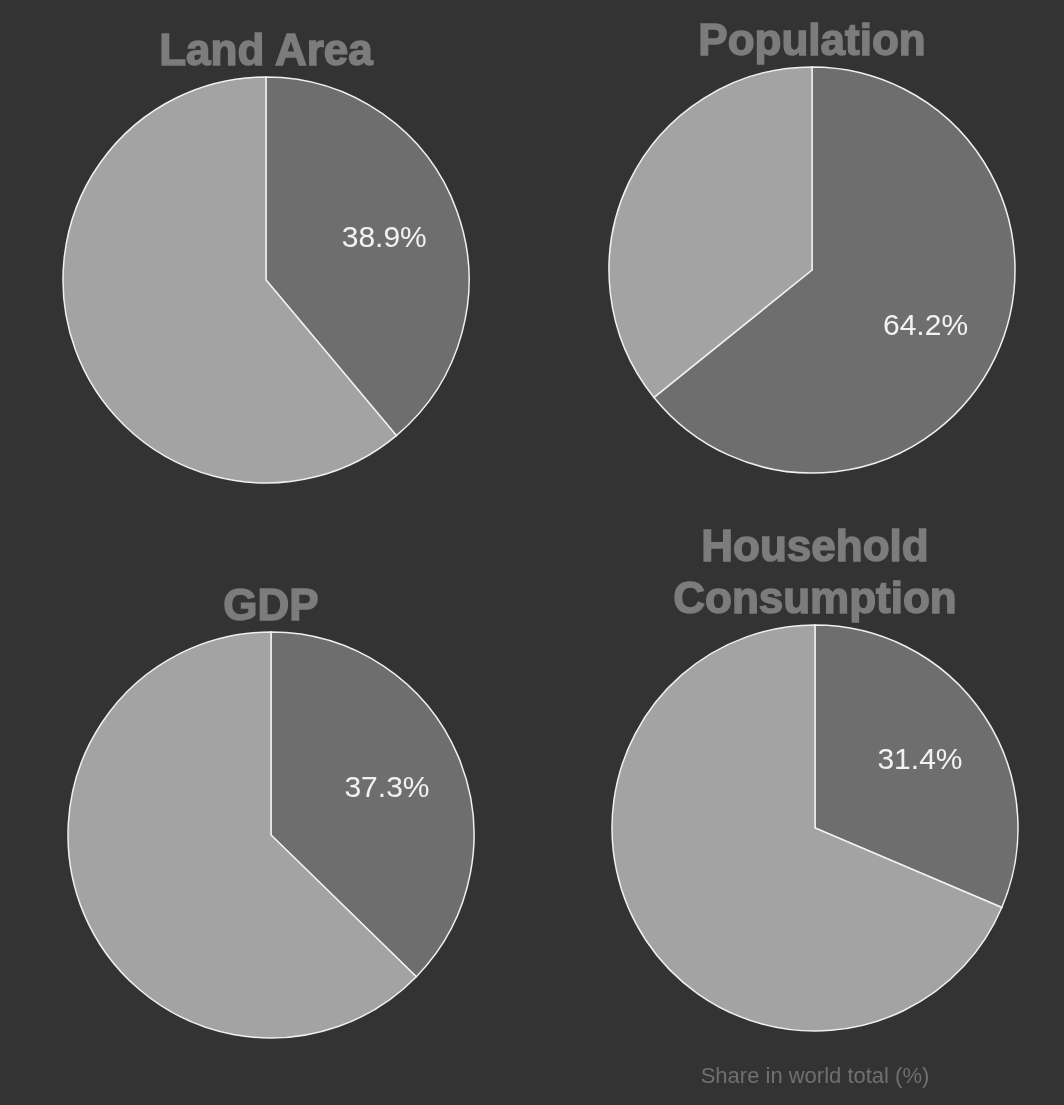 The width and height of the screenshot is (1064, 1105). Describe the element at coordinates (812, 39) in the screenshot. I see `chart-title: Population` at that location.